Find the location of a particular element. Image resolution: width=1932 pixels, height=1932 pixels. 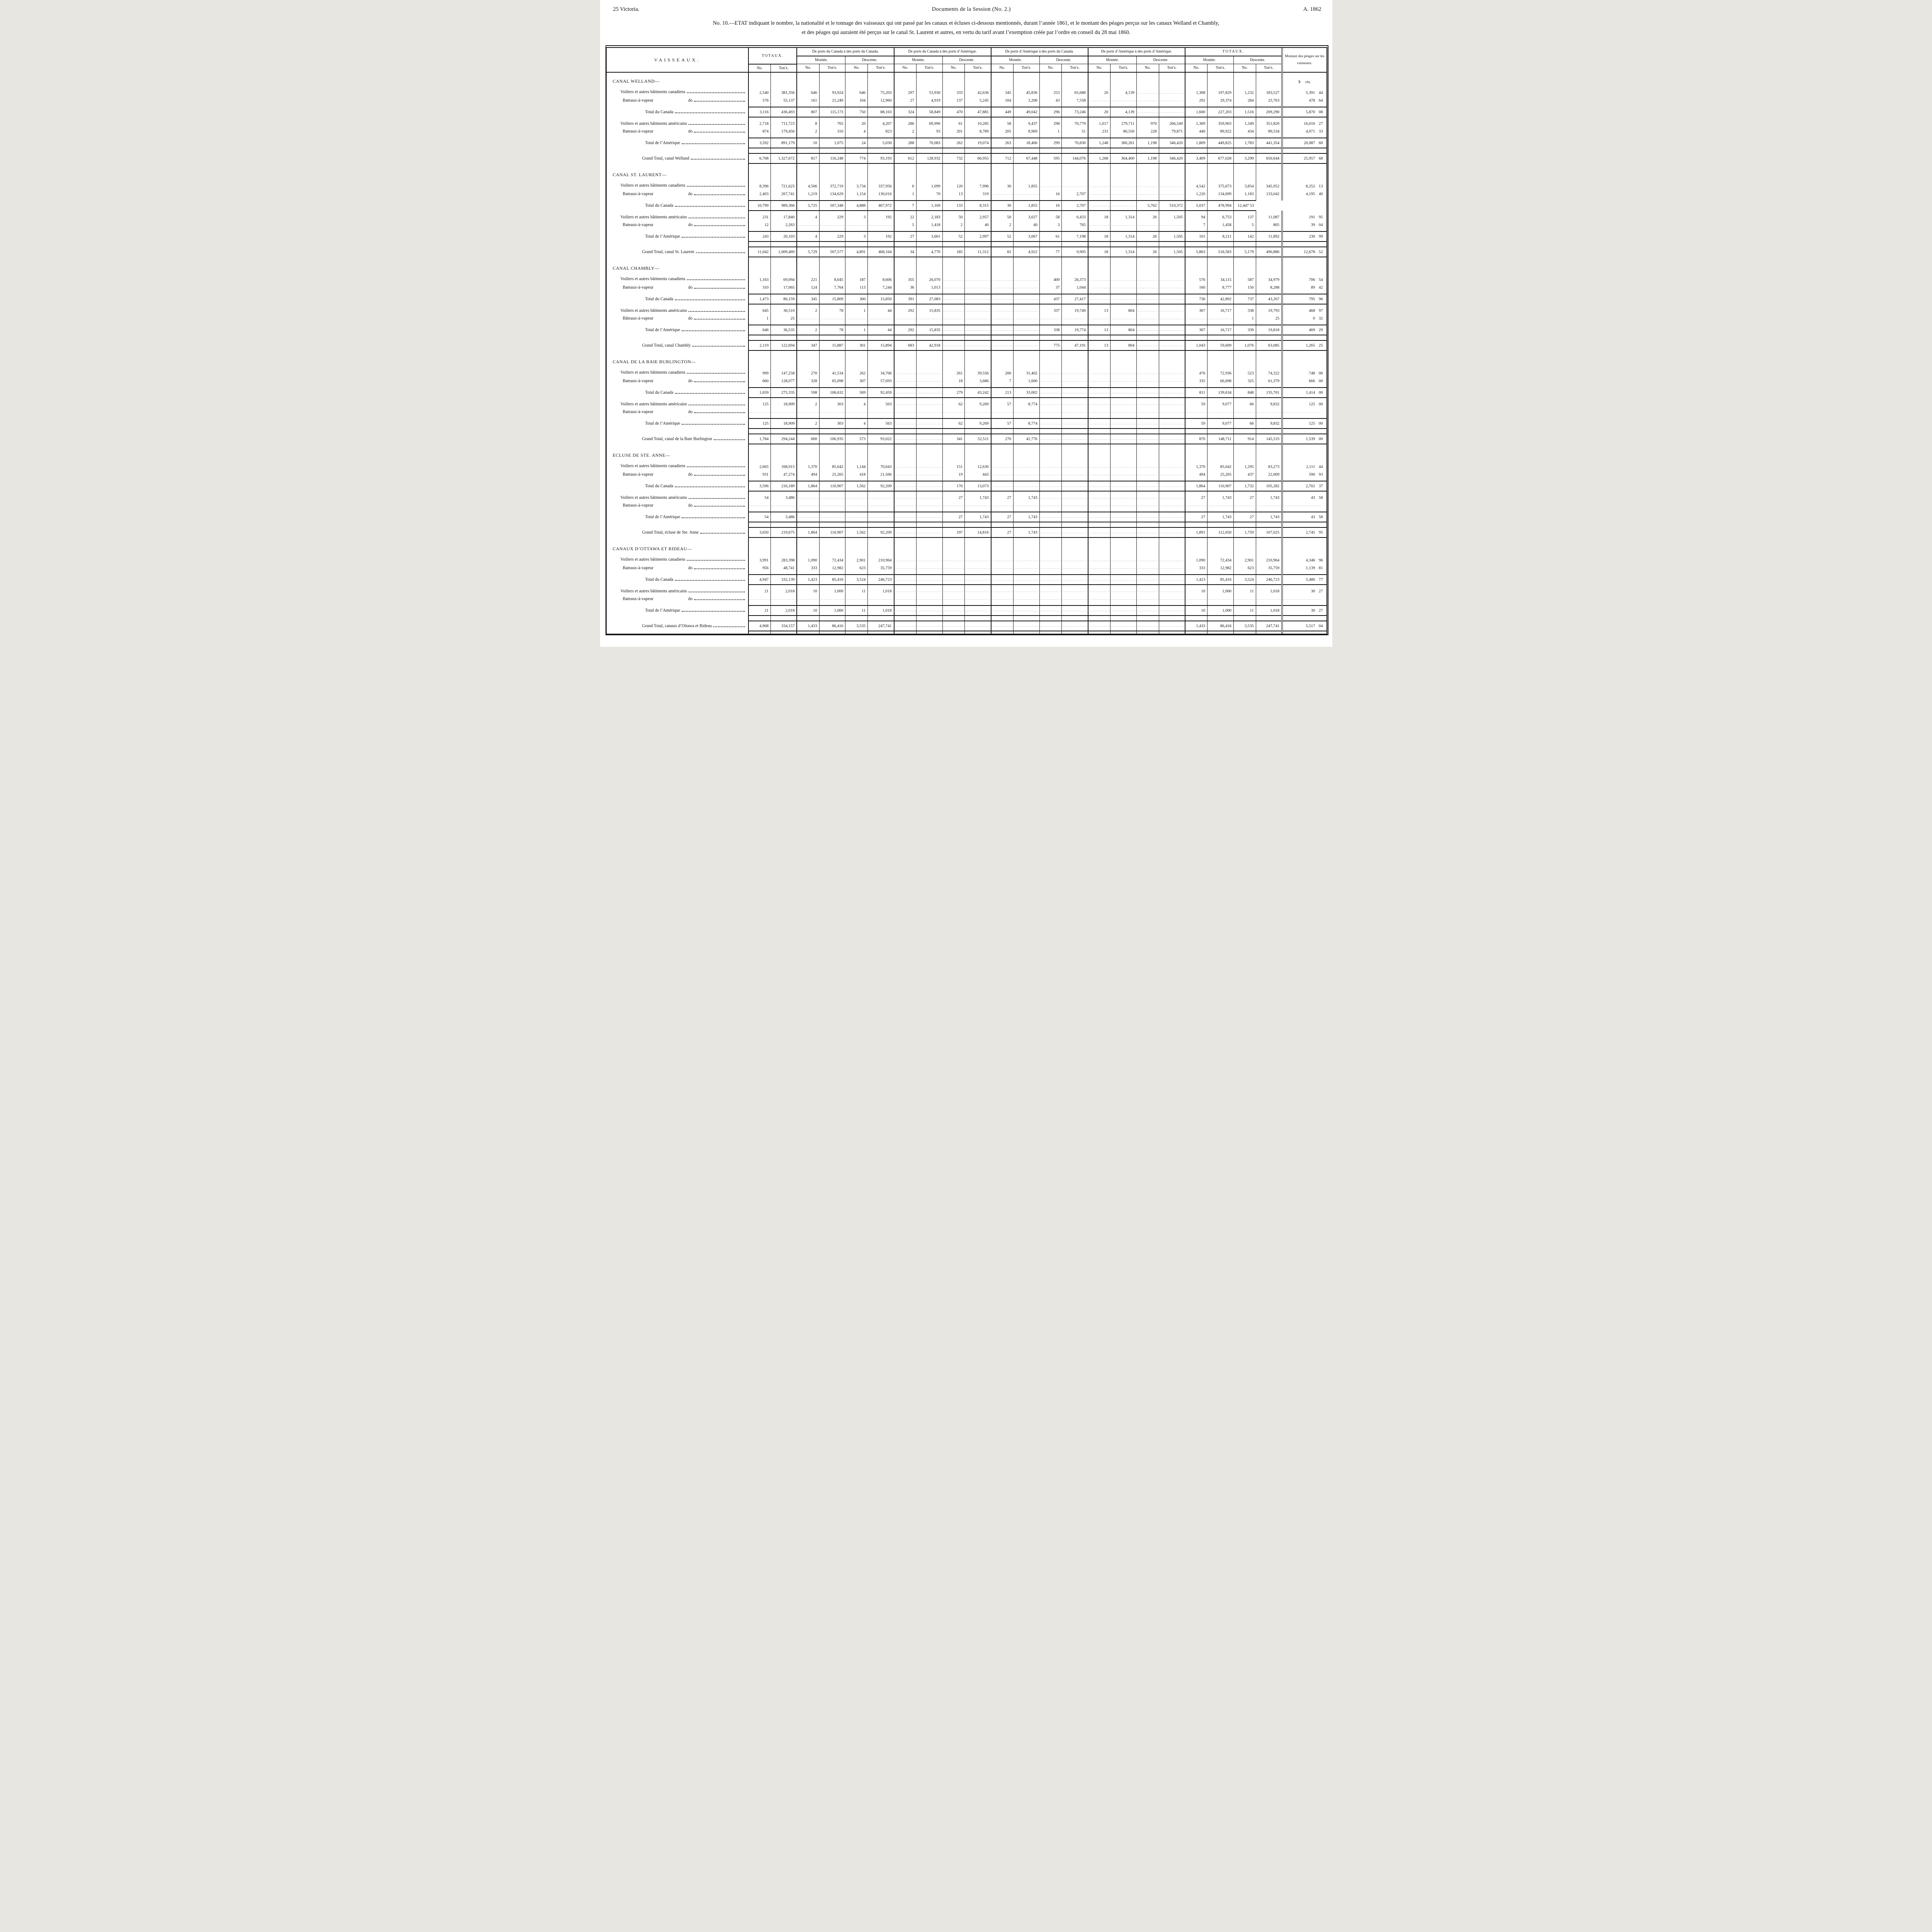

cell-value: 187 is located at coordinates (857, 279).